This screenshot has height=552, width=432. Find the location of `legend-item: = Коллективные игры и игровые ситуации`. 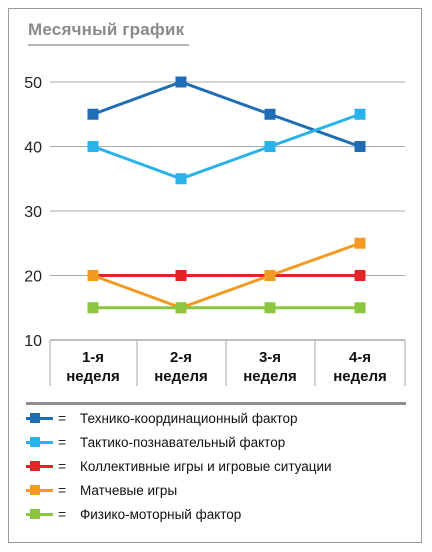

legend-item: = Коллективные игры и игровые ситуации is located at coordinates (179, 466).